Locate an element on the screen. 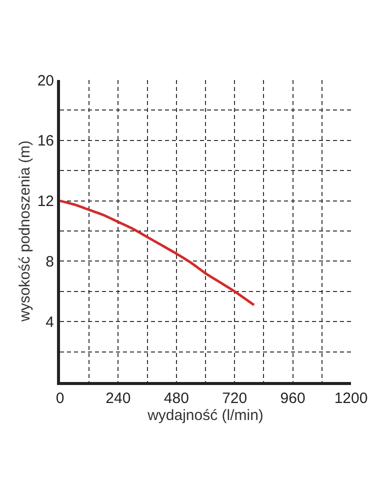 The width and height of the screenshot is (381, 492). y-tick-label: 12 is located at coordinates (45, 201).